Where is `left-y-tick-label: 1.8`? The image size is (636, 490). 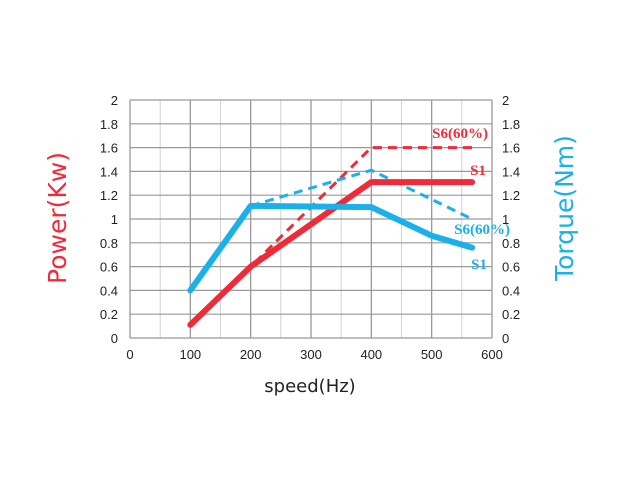
left-y-tick-label: 1.8 is located at coordinates (109, 124).